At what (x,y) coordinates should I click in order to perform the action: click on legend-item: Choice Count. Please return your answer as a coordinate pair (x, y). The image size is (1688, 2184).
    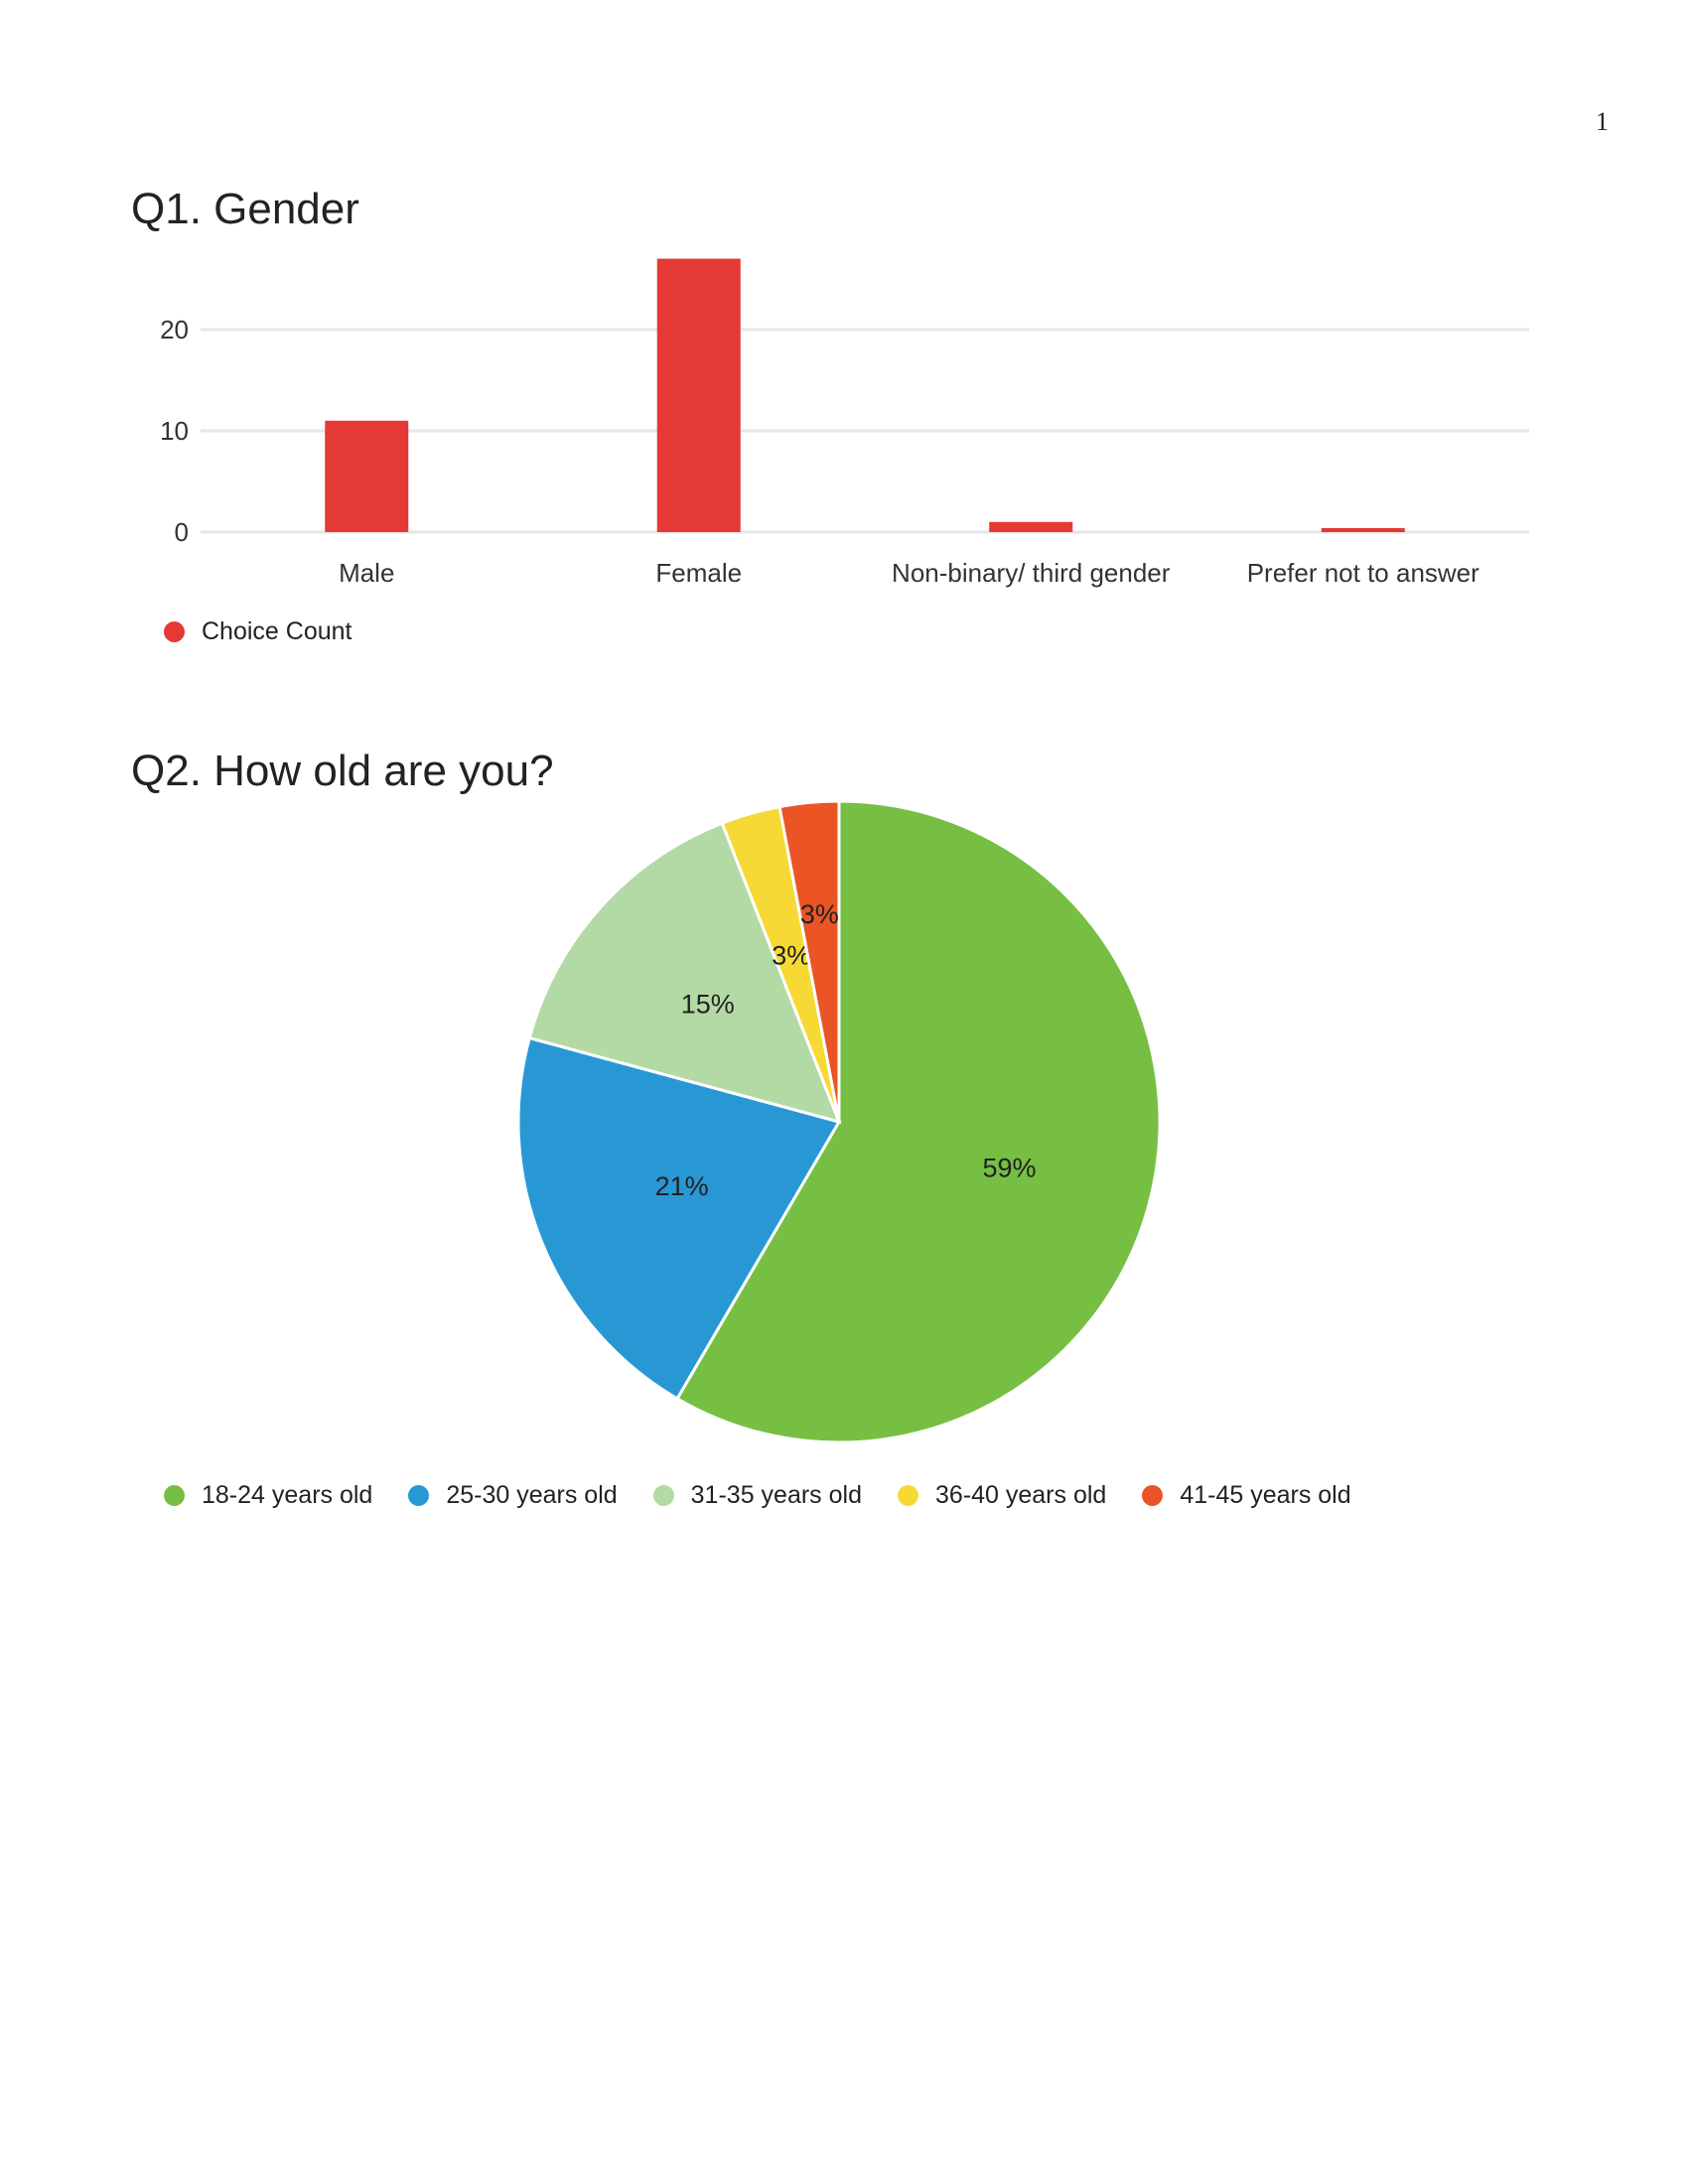
    Looking at the image, I should click on (258, 631).